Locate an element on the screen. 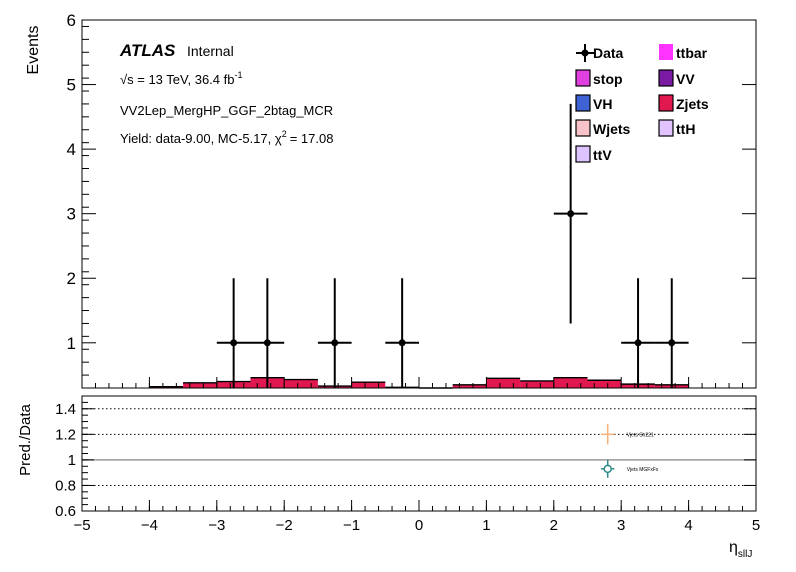 The image size is (796, 572). x-tick-label: 0 is located at coordinates (419, 525).